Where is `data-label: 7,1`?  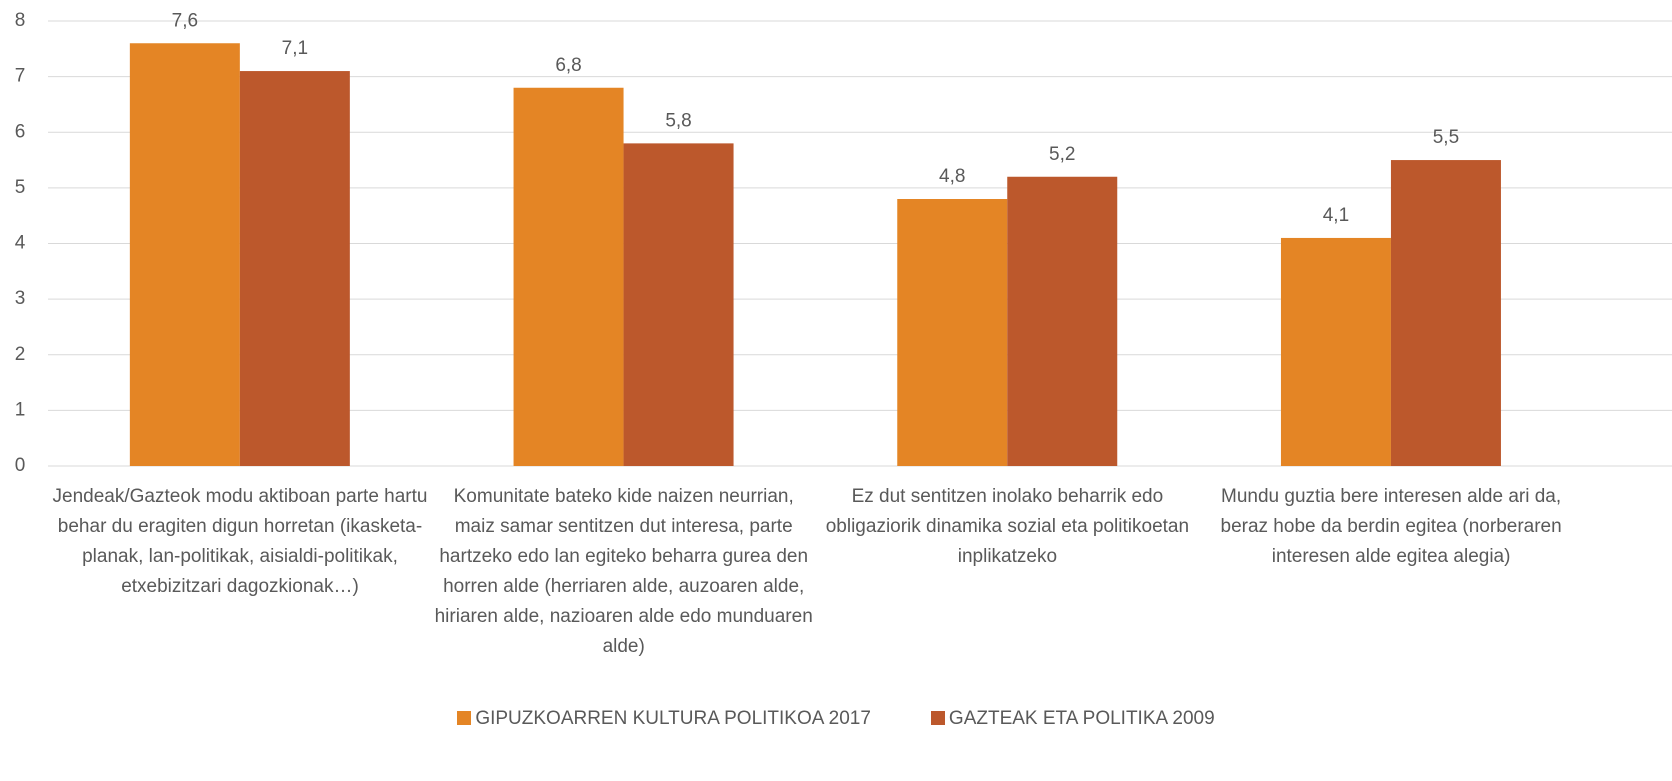
data-label: 7,1 is located at coordinates (295, 48).